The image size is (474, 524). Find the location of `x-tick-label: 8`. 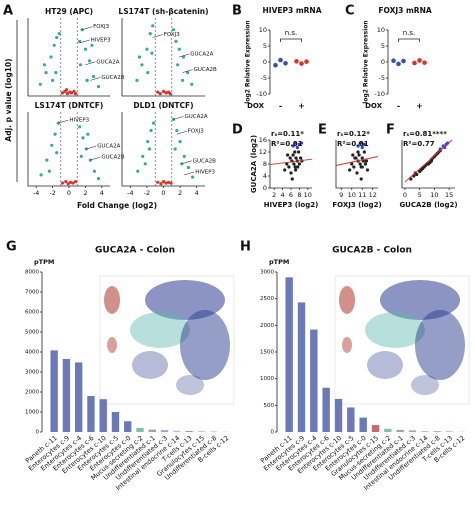

x-tick-label: 8 is located at coordinates (299, 195).